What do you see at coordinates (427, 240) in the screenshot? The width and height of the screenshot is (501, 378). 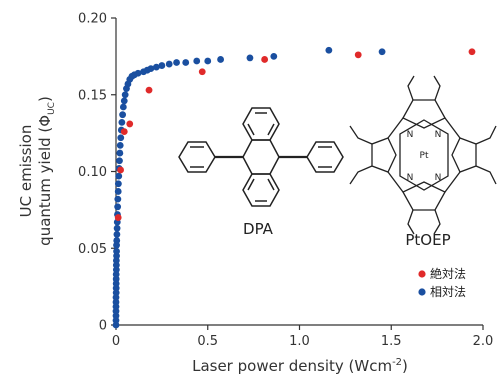 I see `ptoep-label: PtOEP` at bounding box center [427, 240].